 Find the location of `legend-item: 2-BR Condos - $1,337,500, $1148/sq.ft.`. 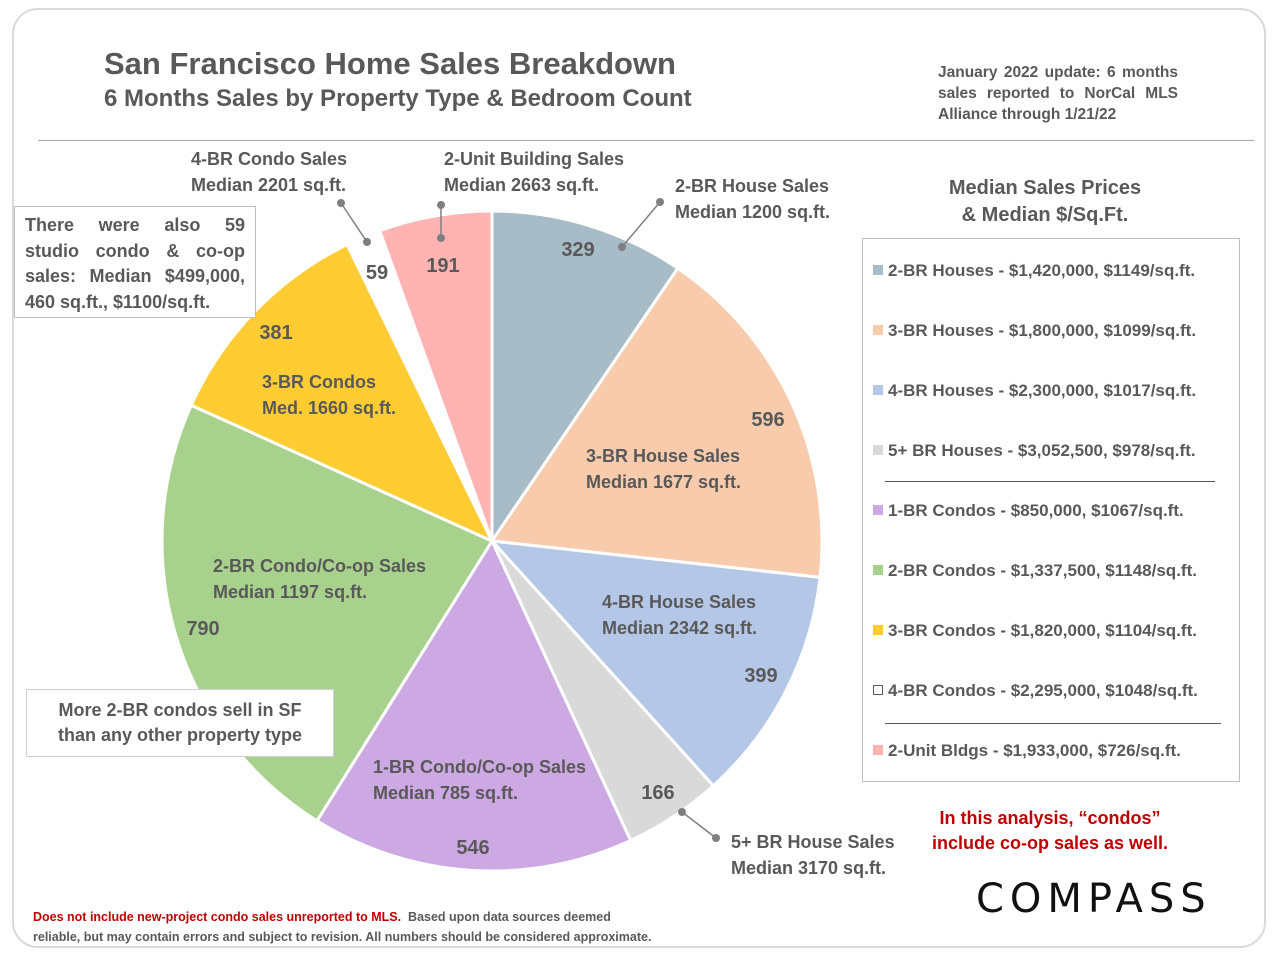

legend-item: 2-BR Condos - $1,337,500, $1148/sq.ft. is located at coordinates (1035, 571).